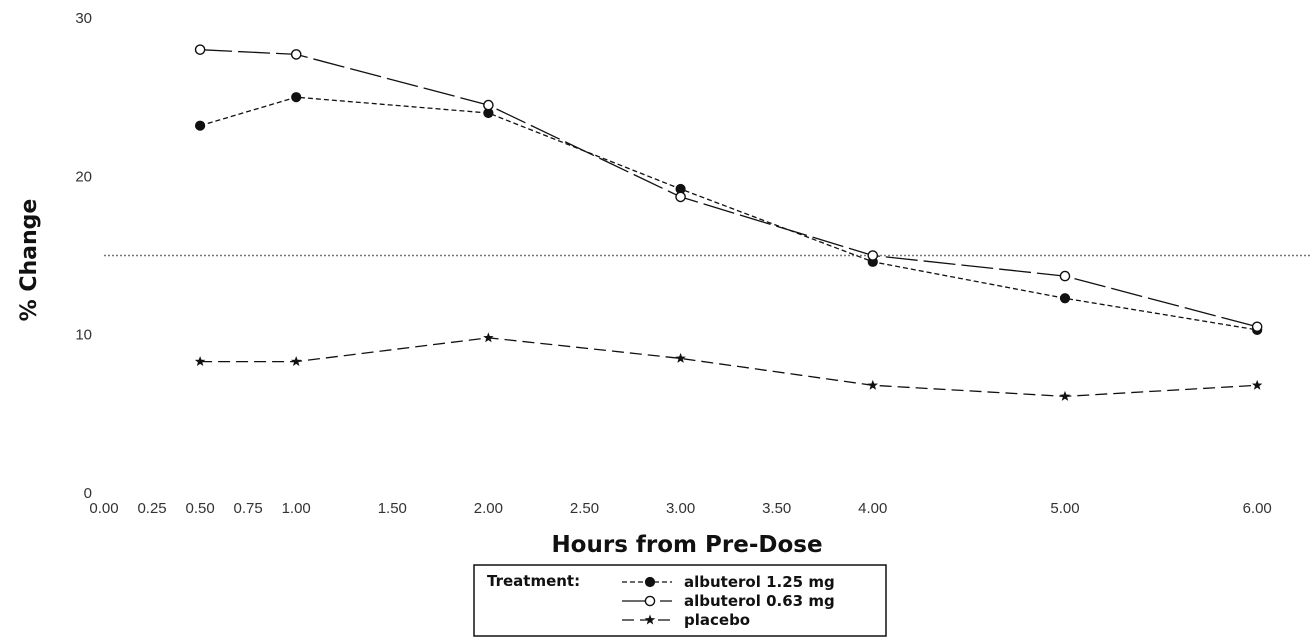  What do you see at coordinates (83, 18) in the screenshot?
I see `y-tick-label: 30` at bounding box center [83, 18].